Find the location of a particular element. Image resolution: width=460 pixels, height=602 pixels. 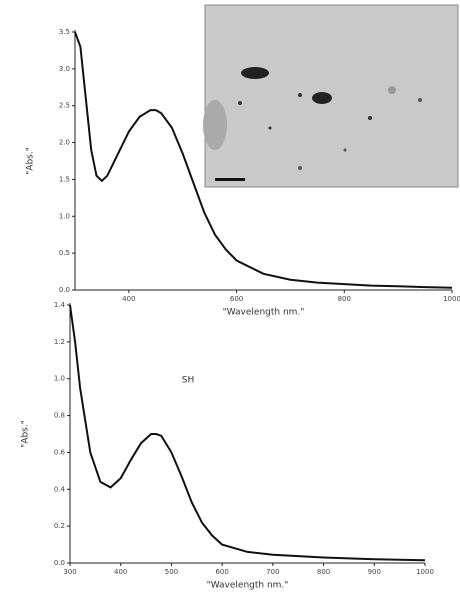

y-tick-label: 2.0 is located at coordinates (64, 143).